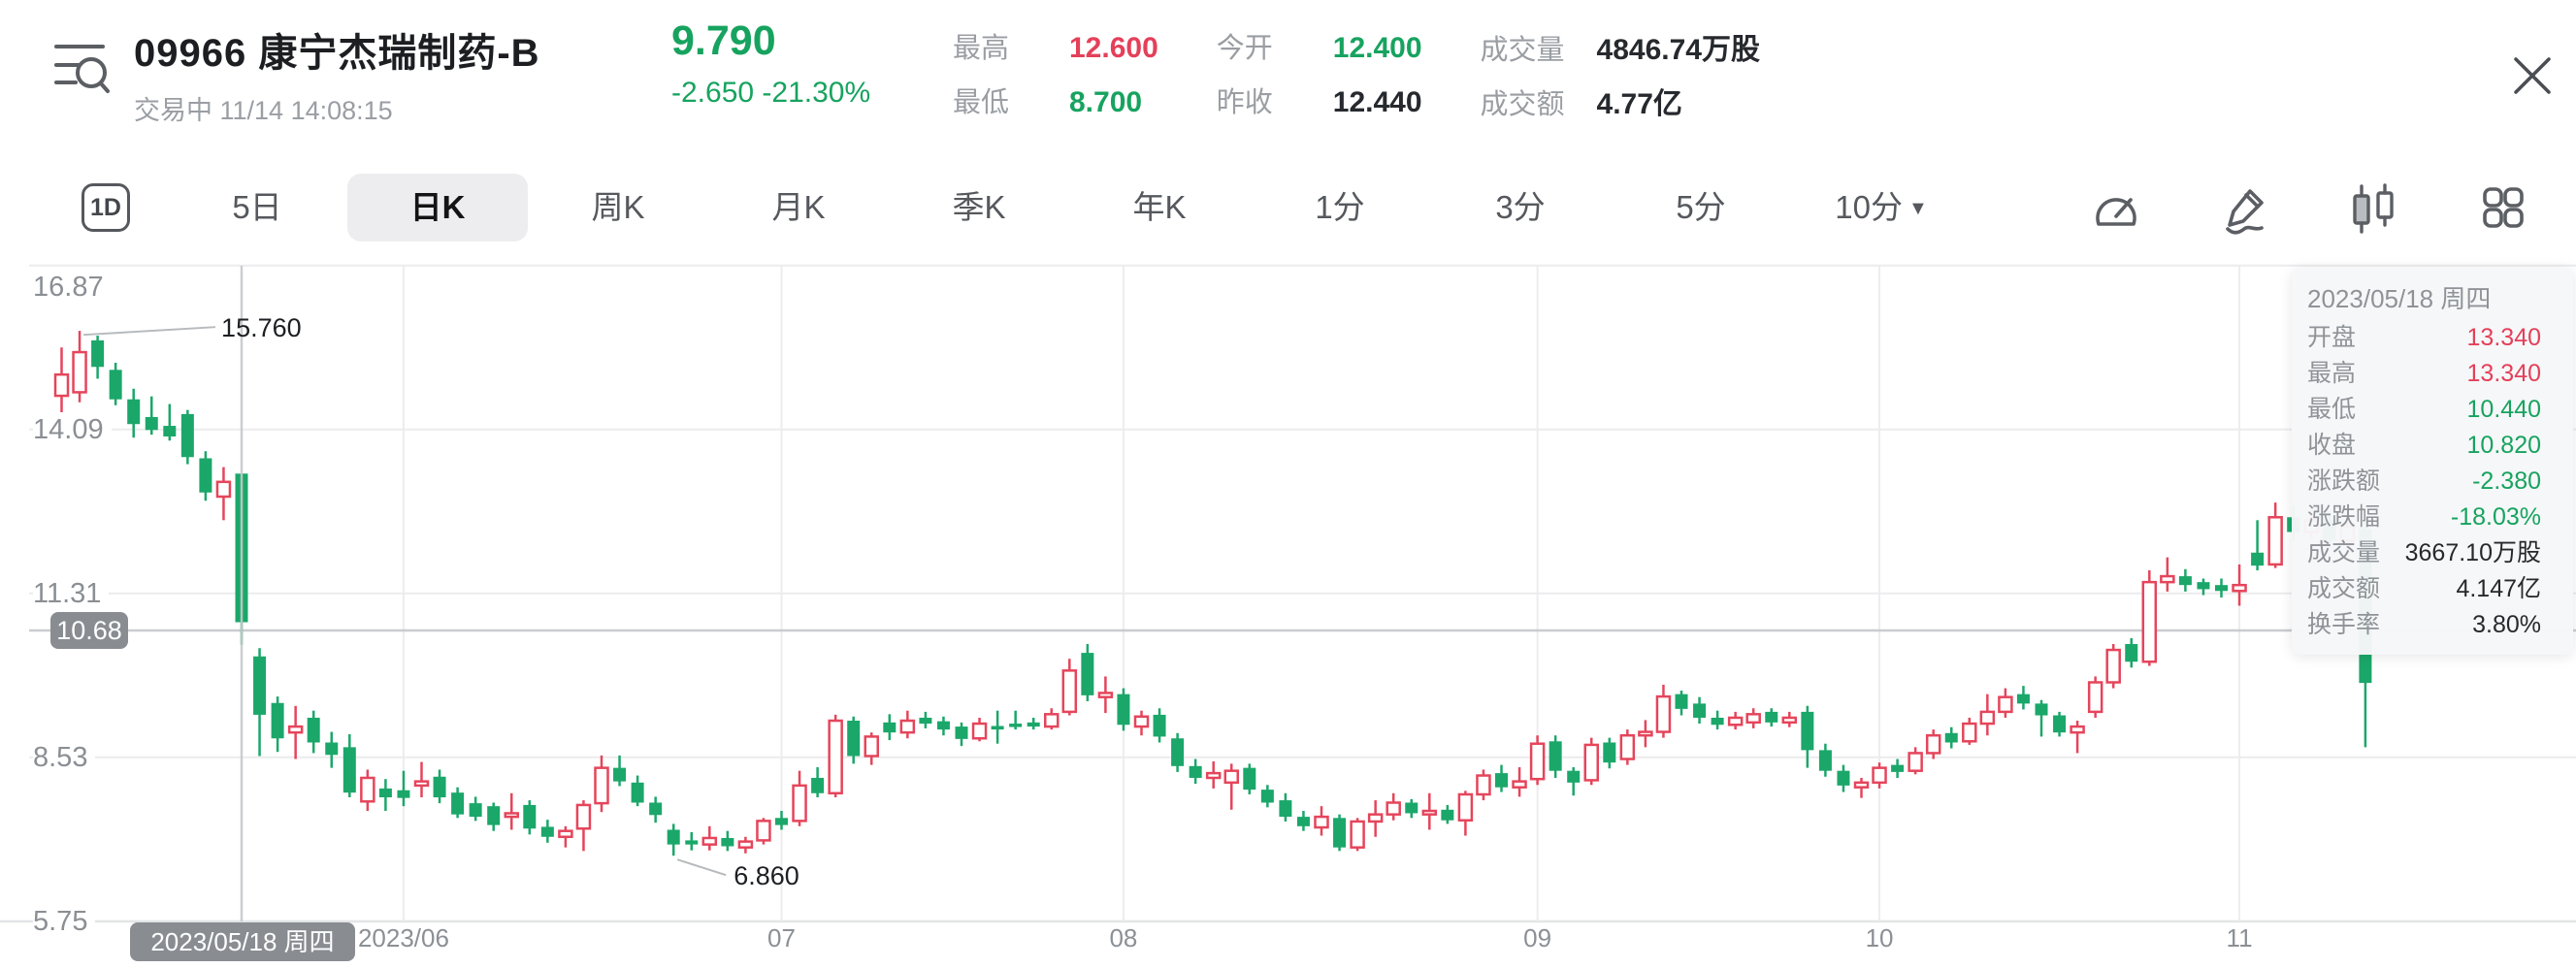 The width and height of the screenshot is (2576, 968). I want to click on draw-pencil-icon, so click(2245, 207).